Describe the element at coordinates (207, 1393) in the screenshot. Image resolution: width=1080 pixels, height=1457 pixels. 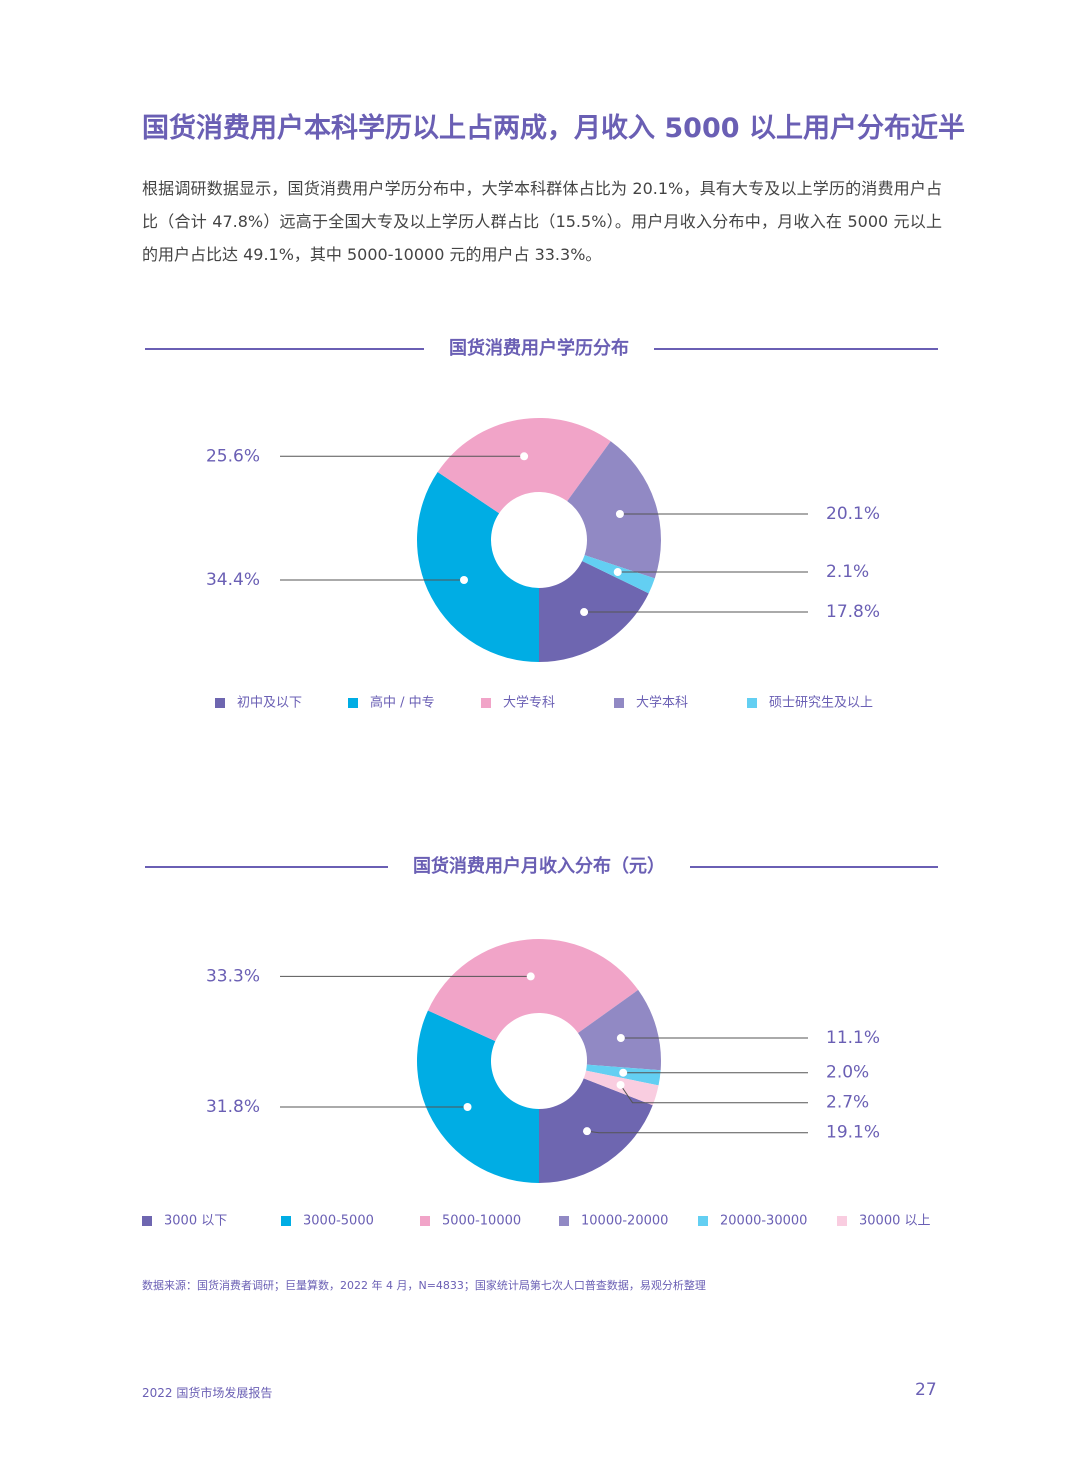
I see `footer-report: 2022 国货市场发展报告` at that location.